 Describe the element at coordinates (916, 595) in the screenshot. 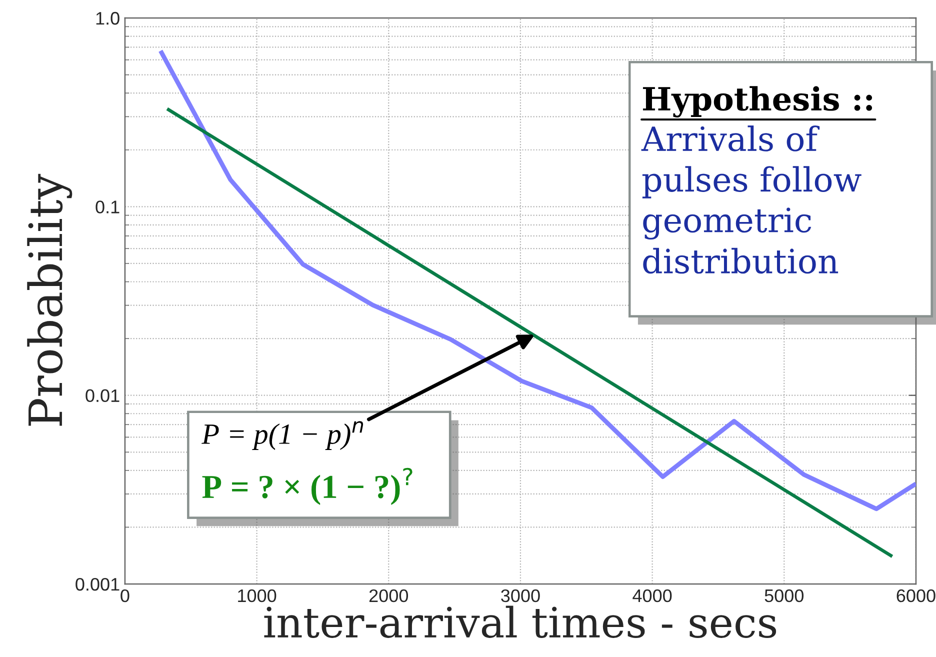

I see `x-tick-label: 6000` at that location.